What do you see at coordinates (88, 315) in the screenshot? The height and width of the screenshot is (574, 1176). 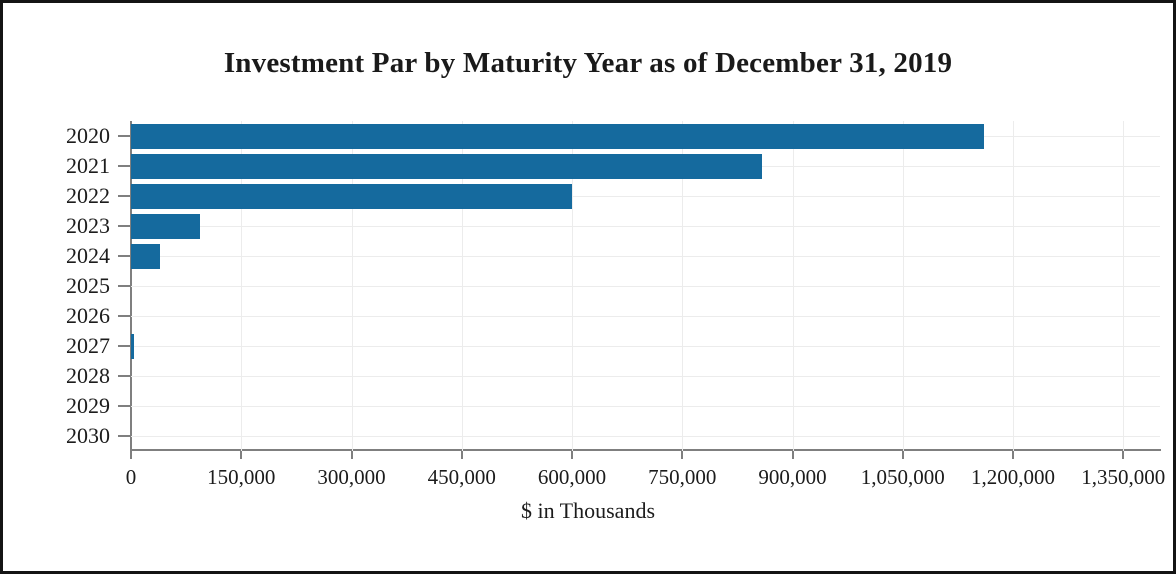 I see `y-axis-label: 2026` at bounding box center [88, 315].